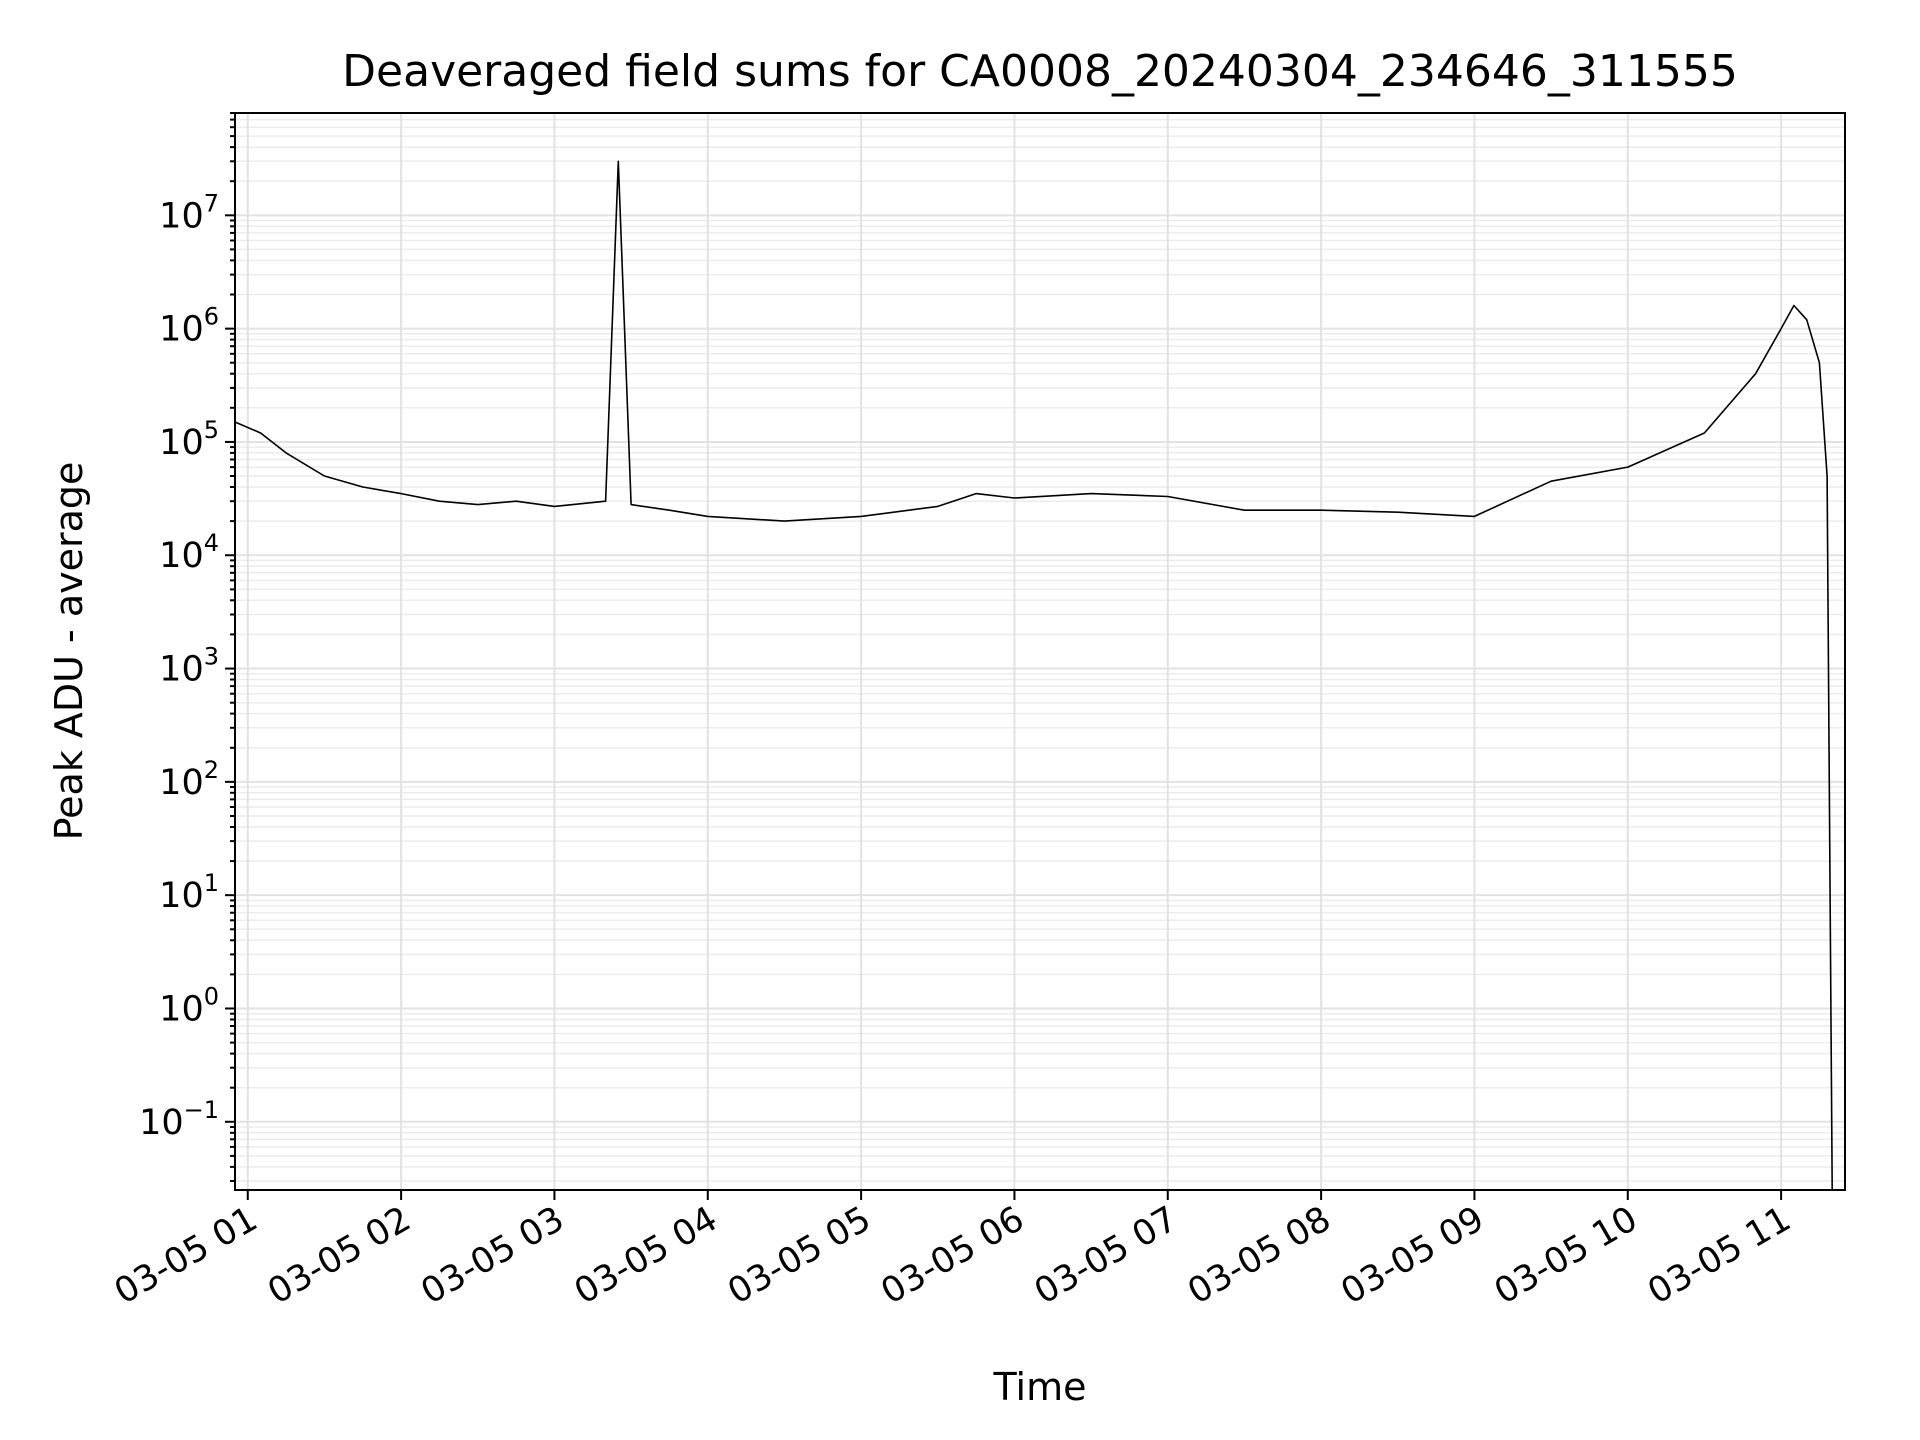 This screenshot has width=1920, height=1440. I want to click on y-tick-label: 10¹, so click(189, 892).